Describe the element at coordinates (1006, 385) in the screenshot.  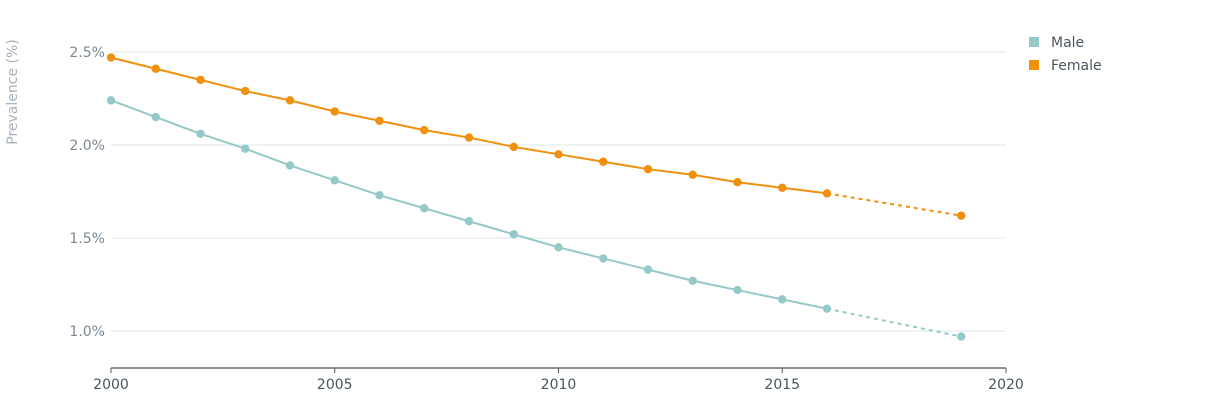
I see `x-tick-label: 2020` at that location.